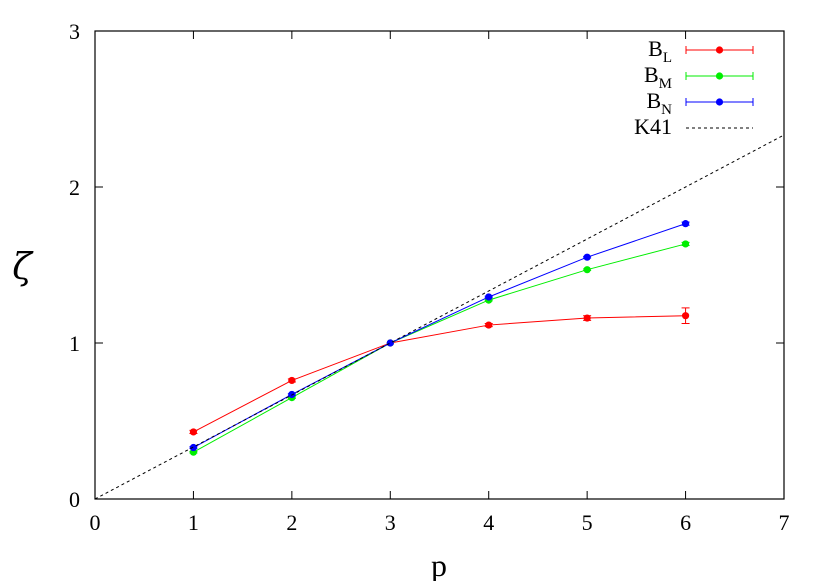  What do you see at coordinates (439, 564) in the screenshot?
I see `x-axis-label: p` at bounding box center [439, 564].